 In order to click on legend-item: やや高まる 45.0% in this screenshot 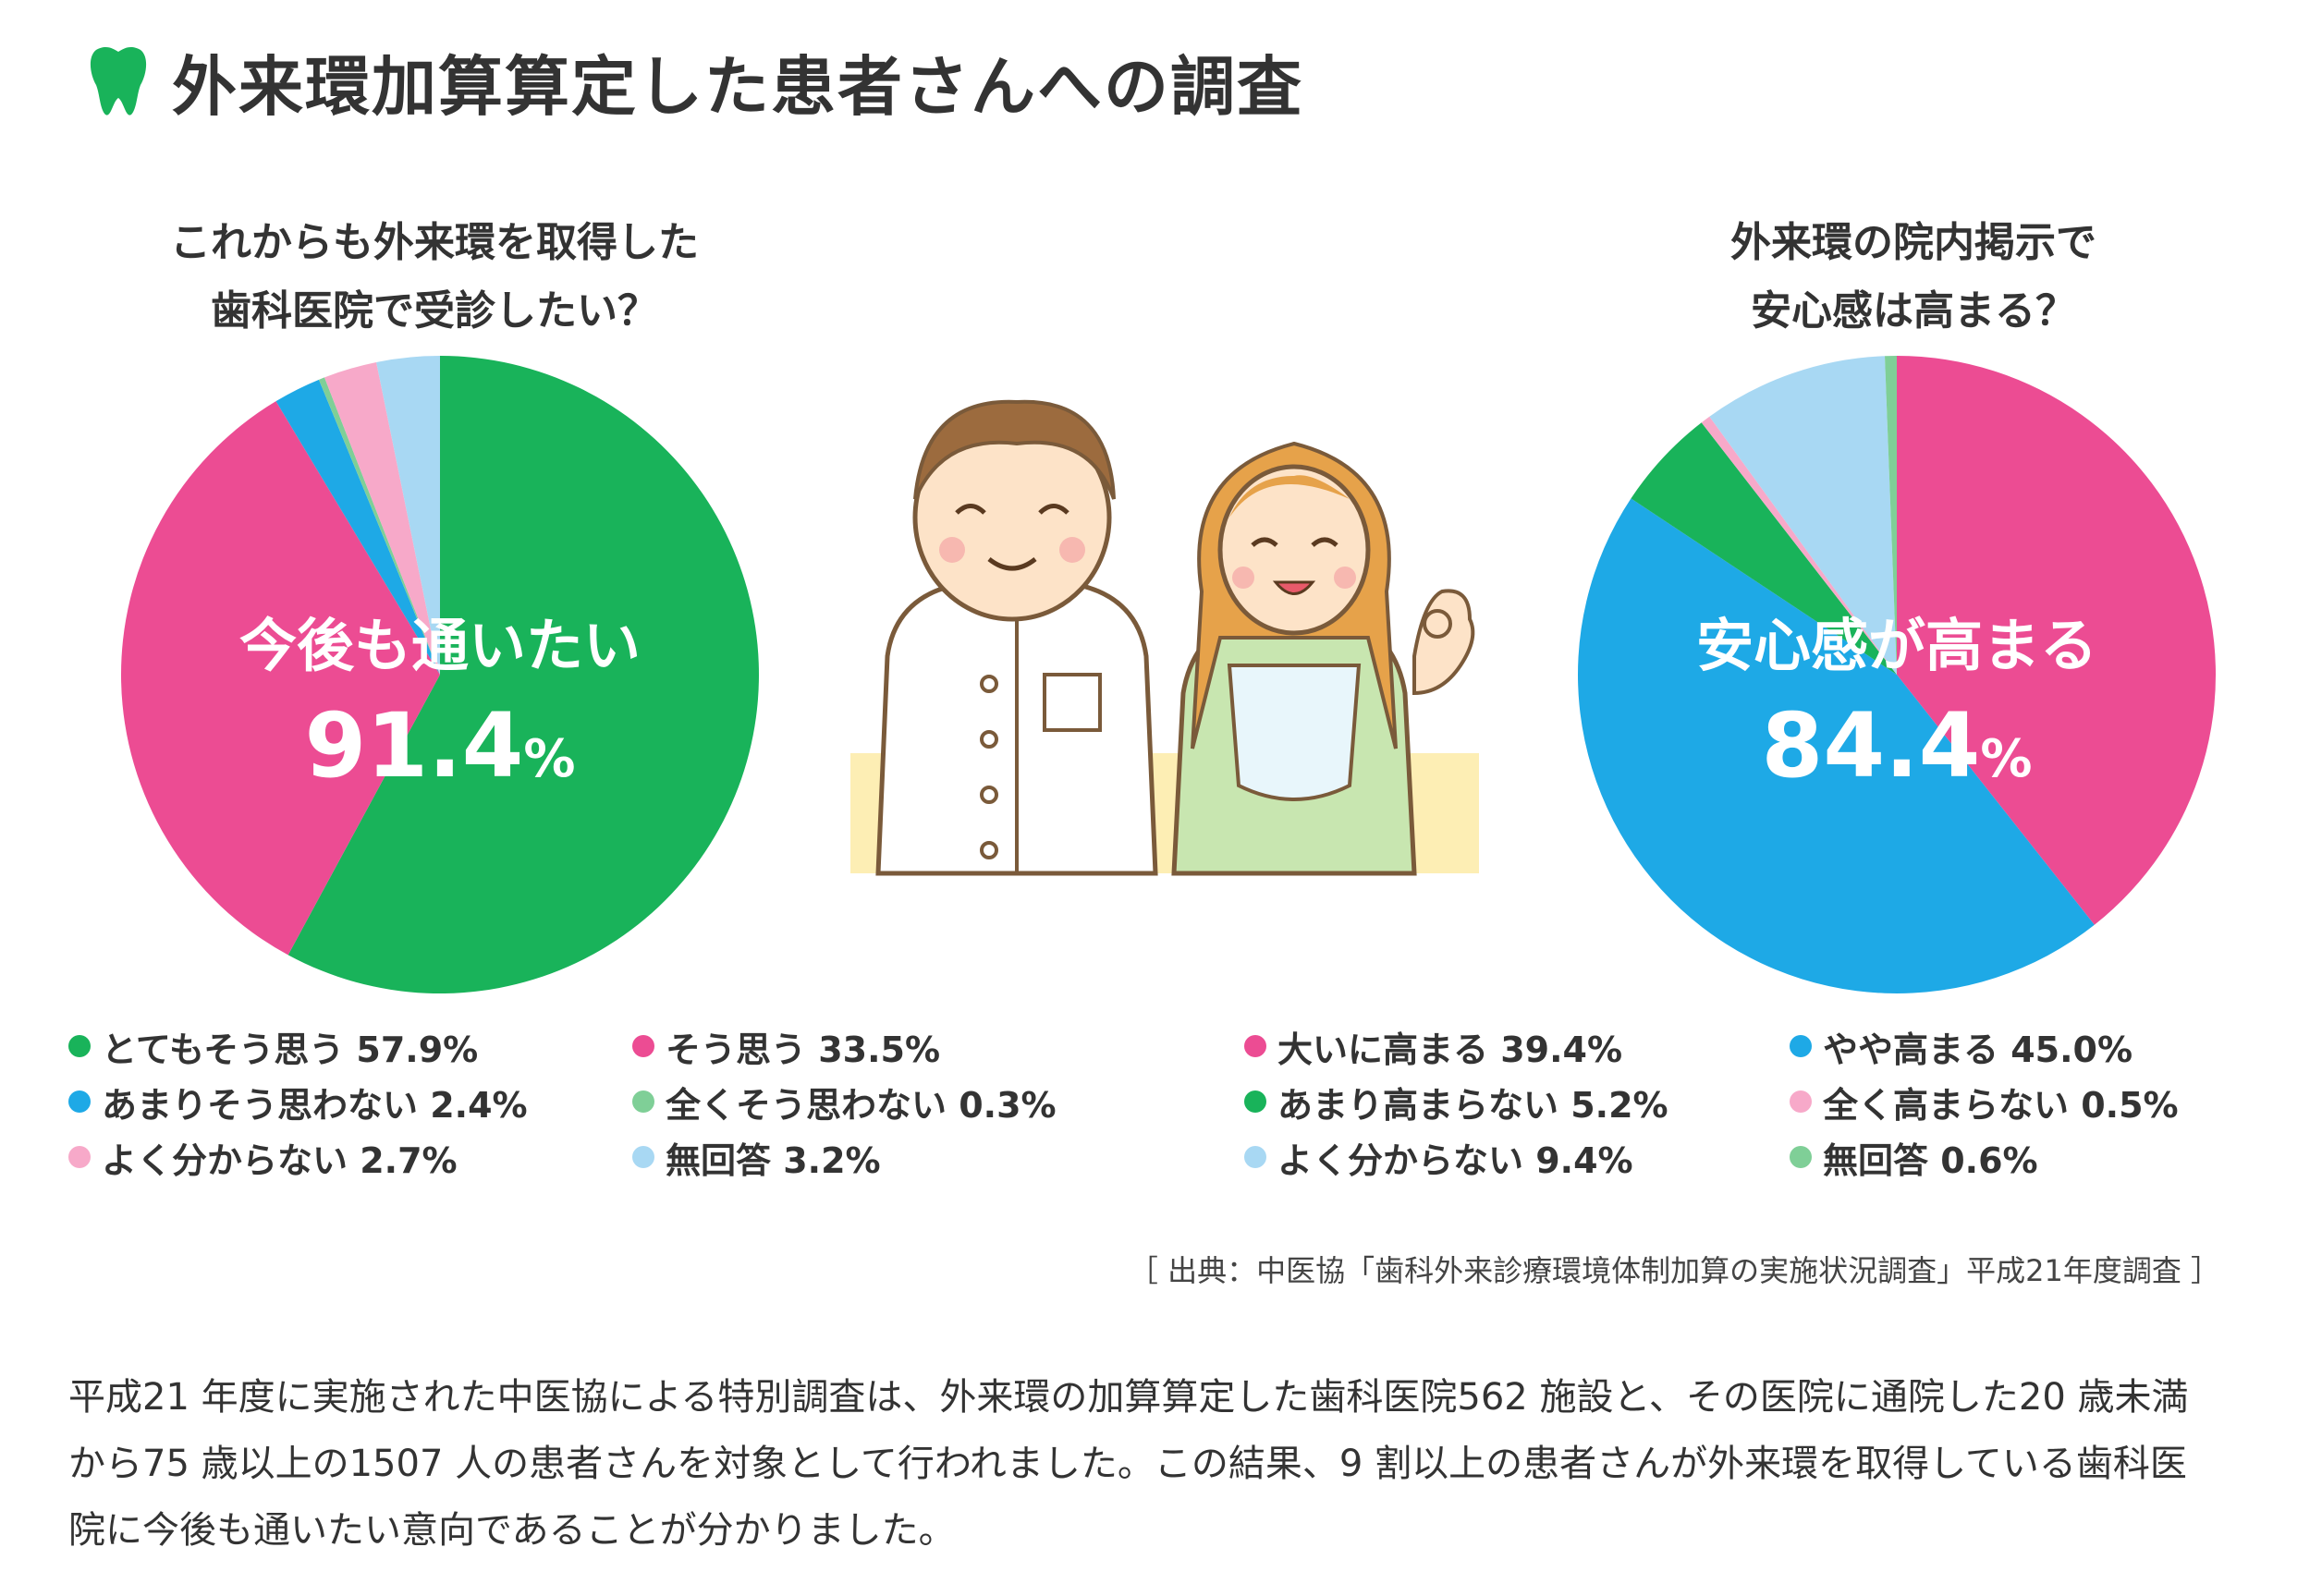, I will do `click(2030, 1046)`.